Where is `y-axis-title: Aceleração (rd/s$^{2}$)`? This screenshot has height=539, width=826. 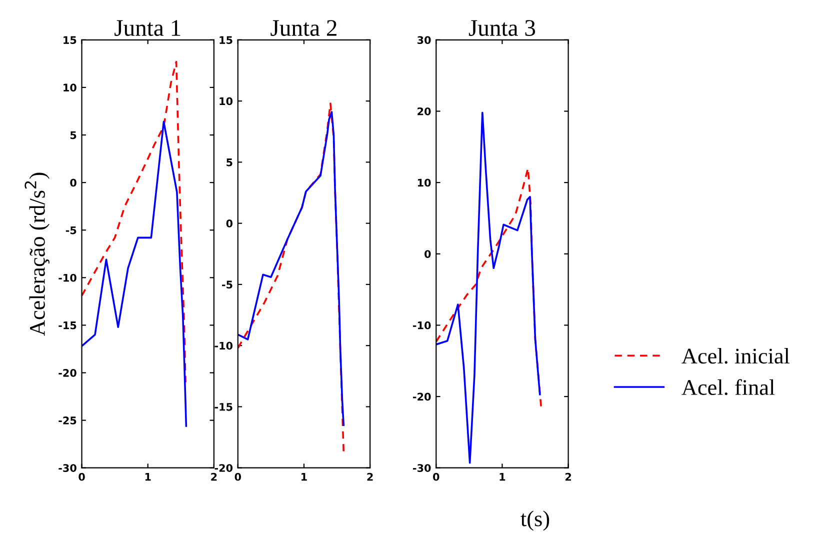 y-axis-title: Aceleração (rd/s$^{2}$) is located at coordinates (37, 254).